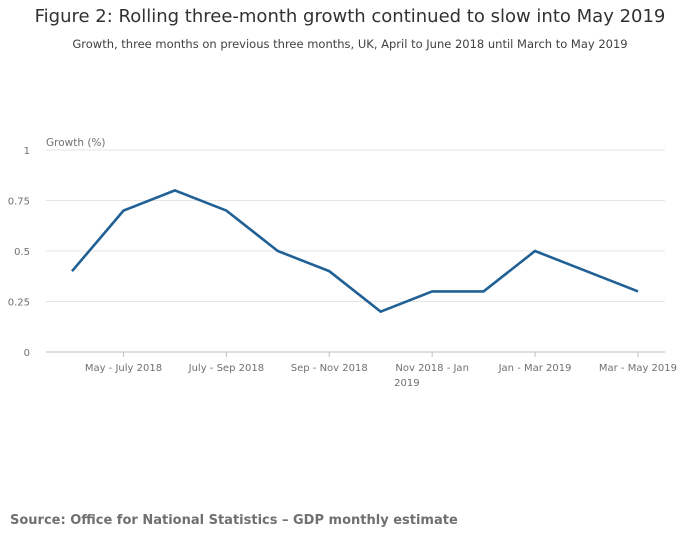 Image resolution: width=700 pixels, height=549 pixels. I want to click on y-tick-label: 0.5, so click(22, 252).